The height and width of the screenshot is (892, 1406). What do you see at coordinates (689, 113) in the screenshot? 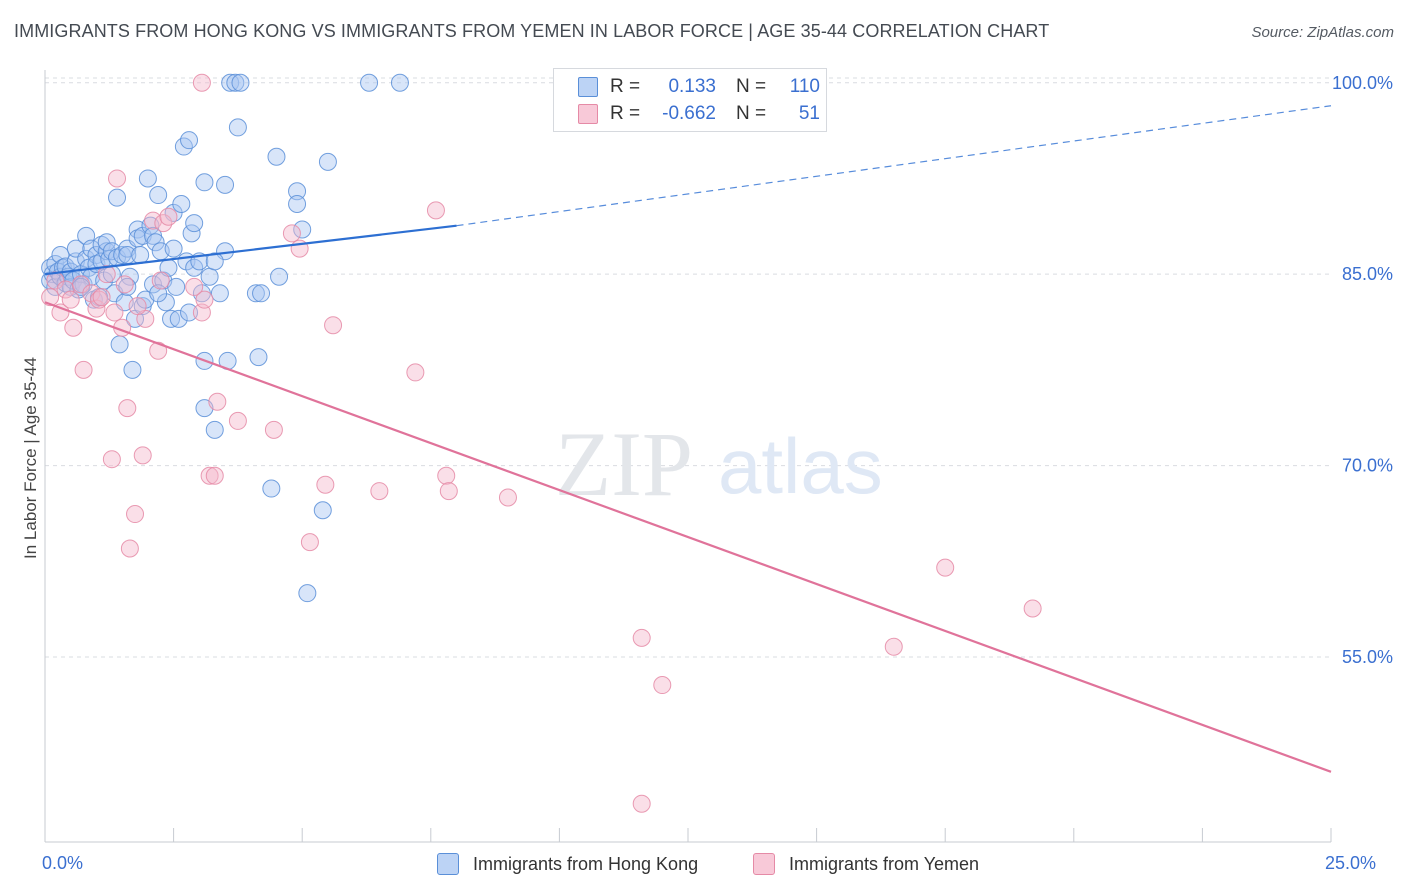
I see `r-value: -0.662` at bounding box center [689, 113].